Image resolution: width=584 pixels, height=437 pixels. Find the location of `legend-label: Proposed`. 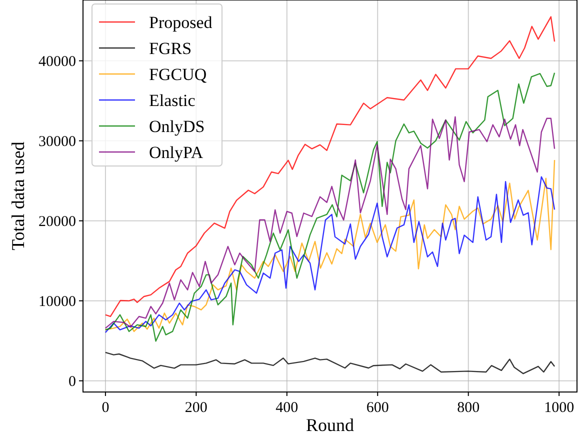

legend-label: Proposed is located at coordinates (181, 22).